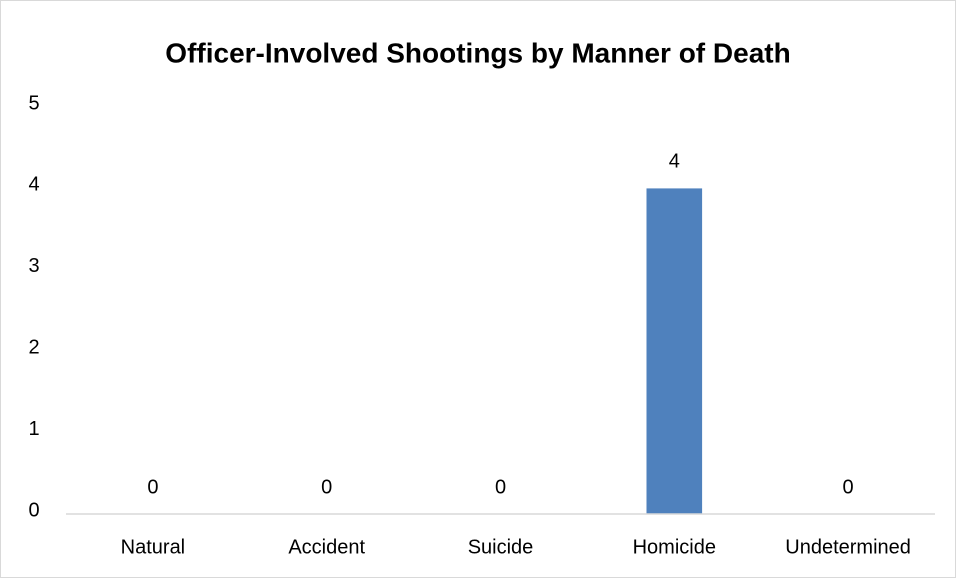 The image size is (956, 578). I want to click on x-tick-label: Homicide, so click(674, 547).